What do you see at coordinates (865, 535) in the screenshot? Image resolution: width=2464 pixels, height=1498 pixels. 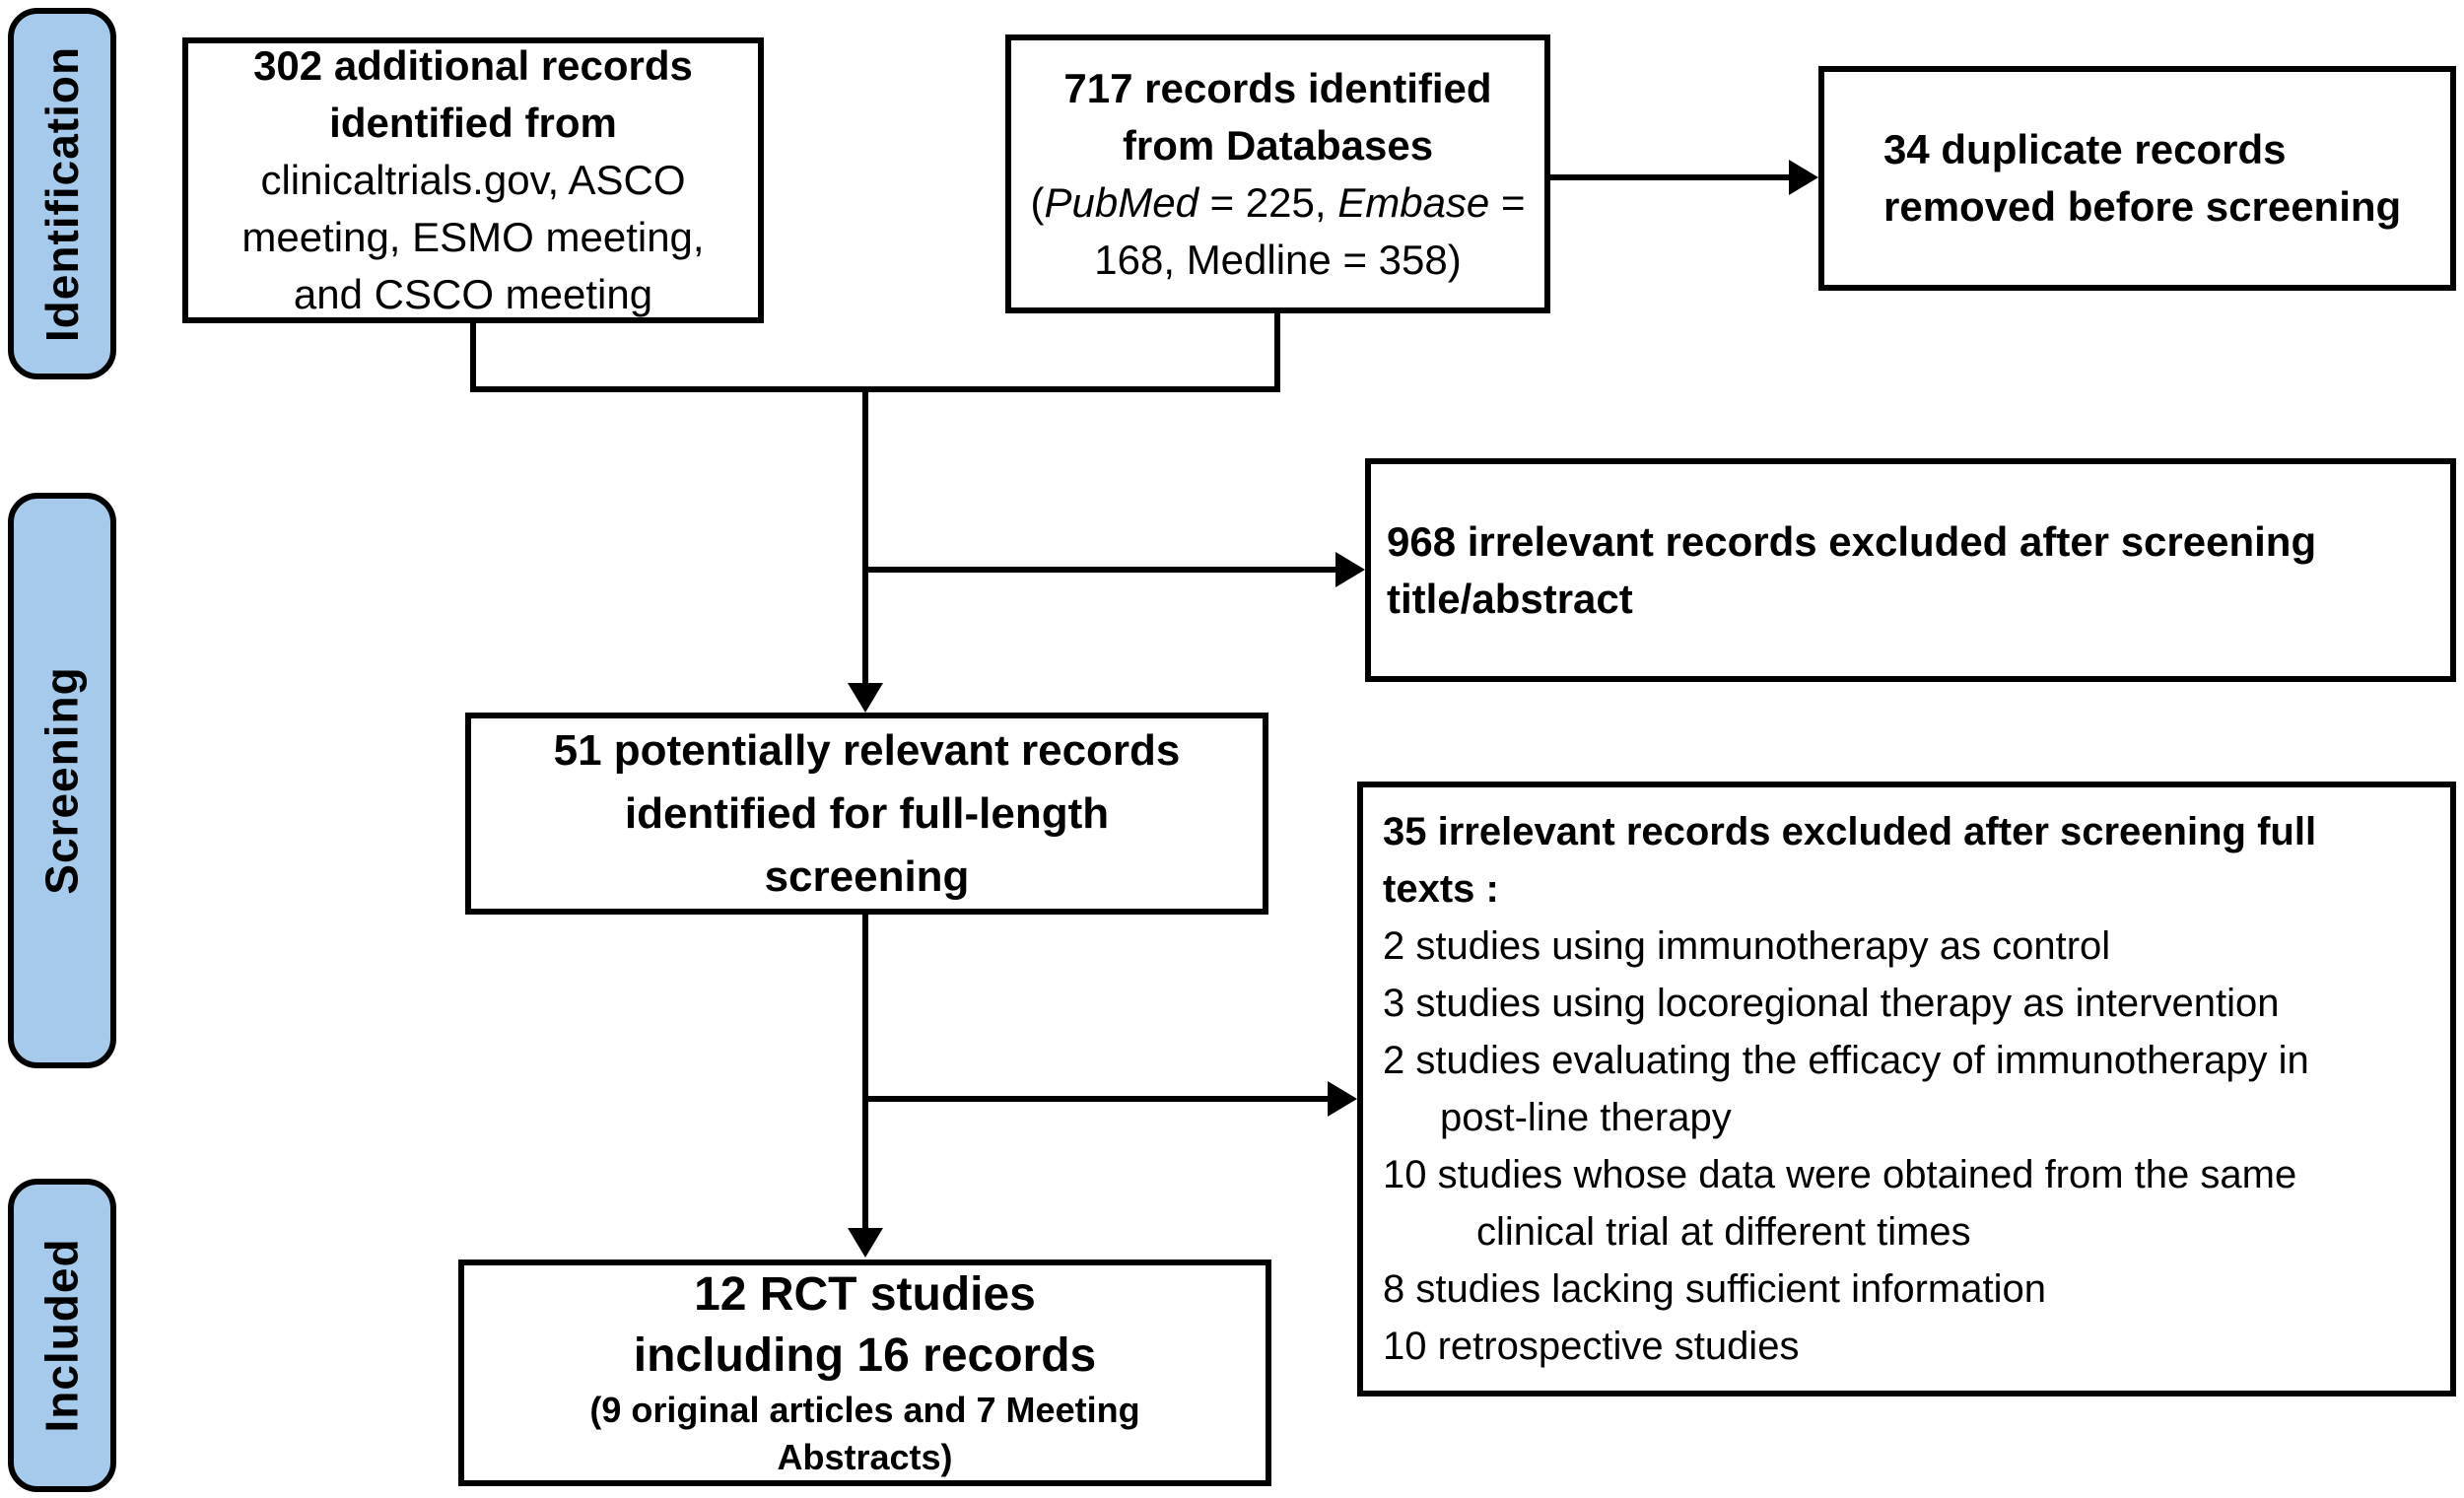 I see `connector-main-vertical-top` at bounding box center [865, 535].